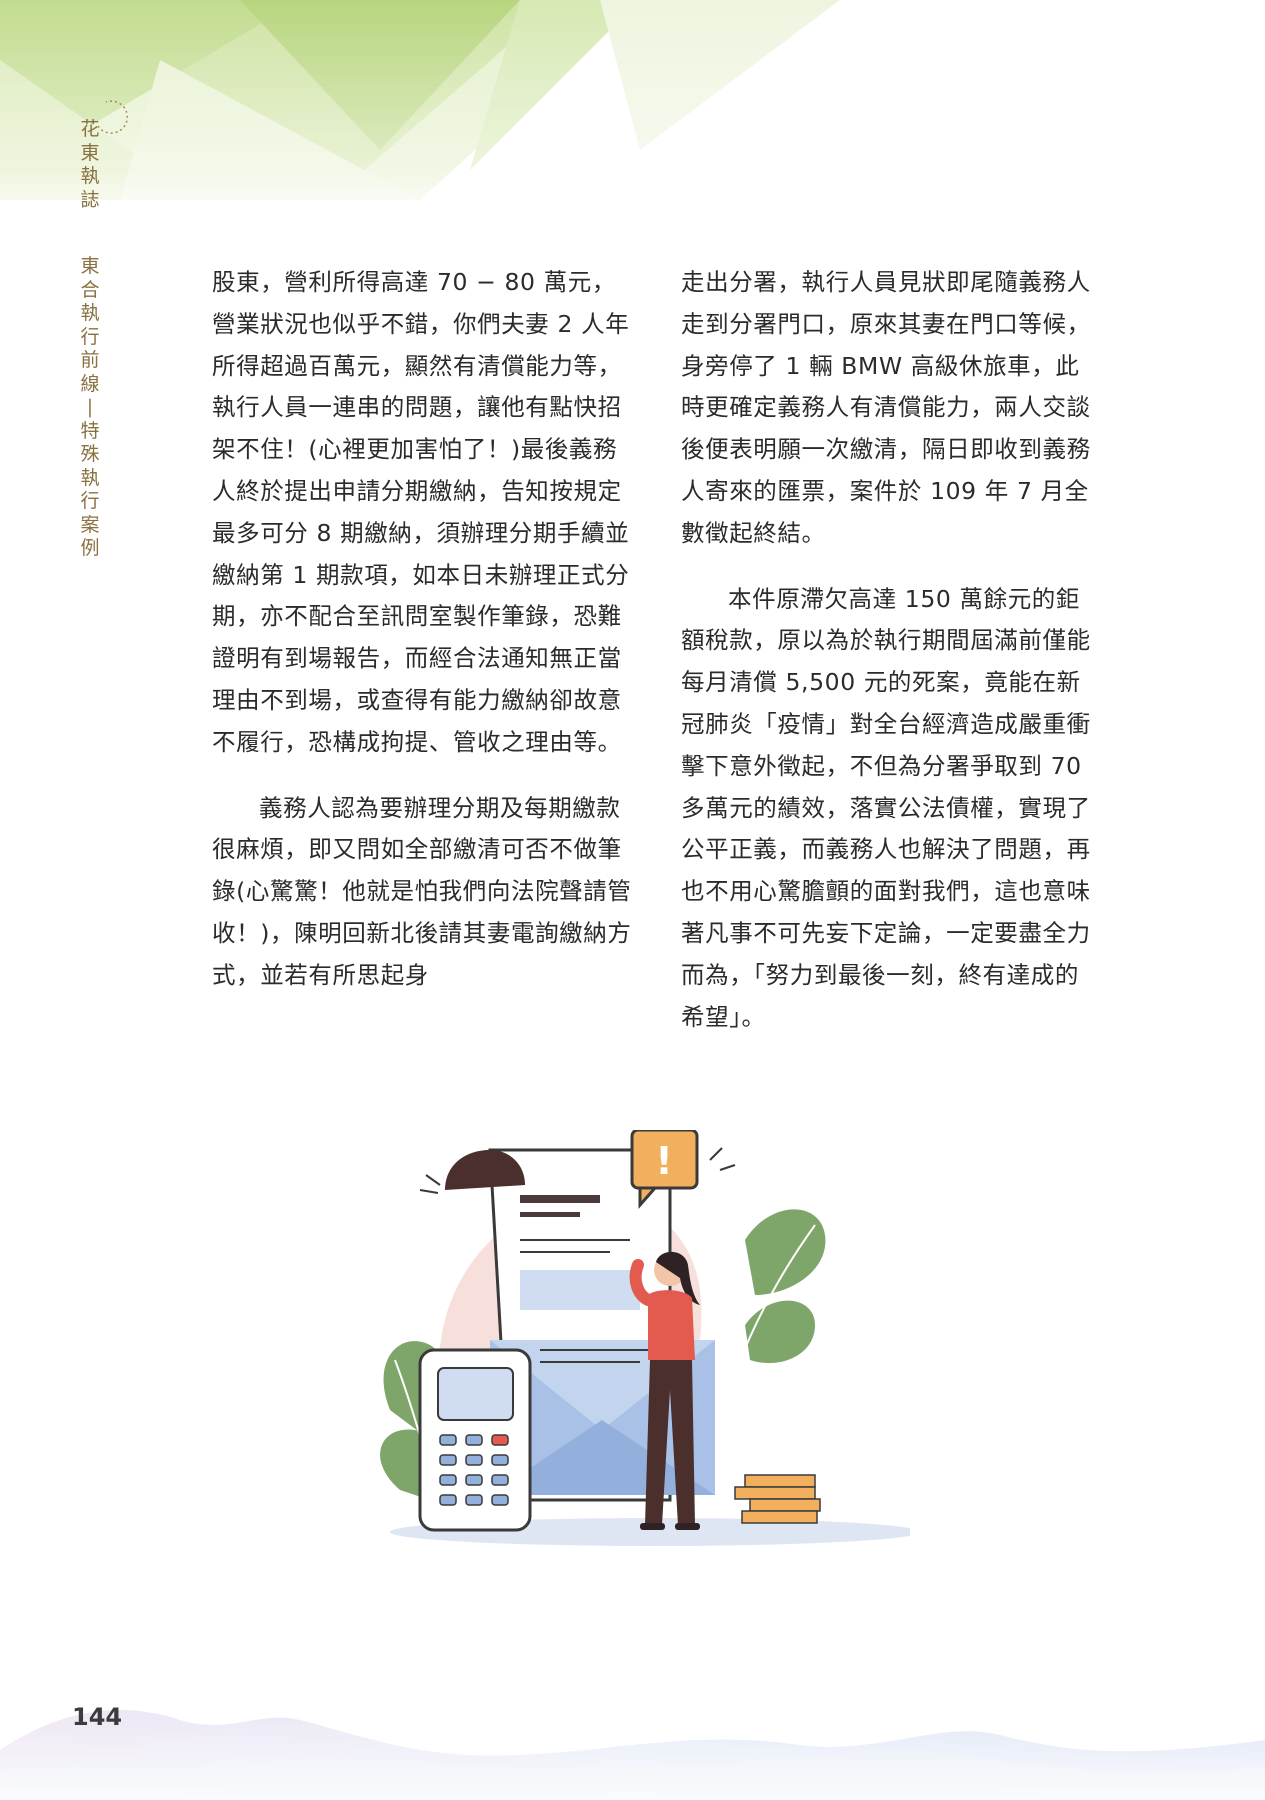 The image size is (1265, 1800). I want to click on right-leaves-icon, so click(782, 1286).